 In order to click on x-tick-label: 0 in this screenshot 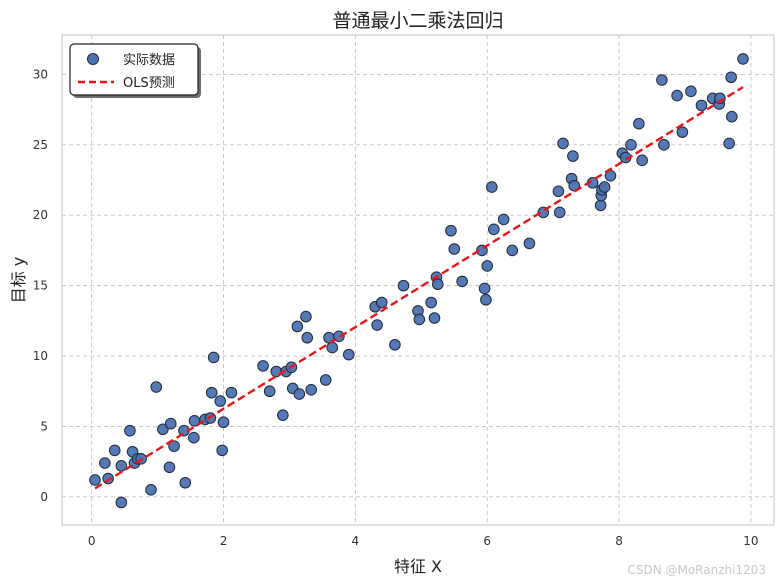, I will do `click(92, 541)`.